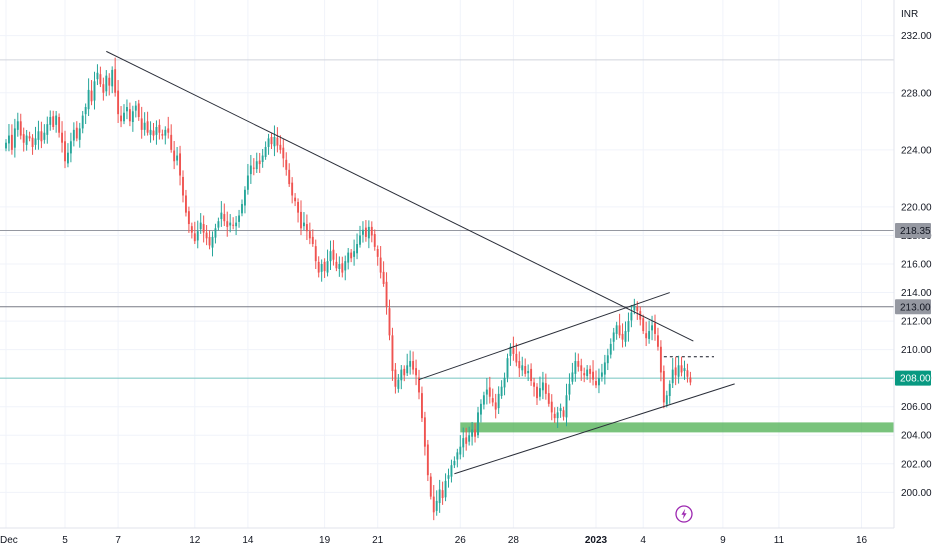  Describe the element at coordinates (325, 540) in the screenshot. I see `x-tick-label: 19` at that location.